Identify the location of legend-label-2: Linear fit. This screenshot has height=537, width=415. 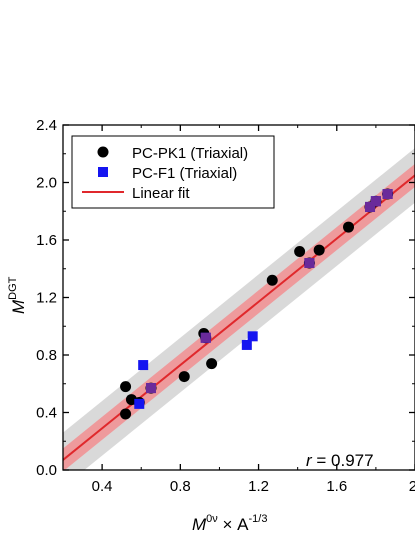
(161, 193).